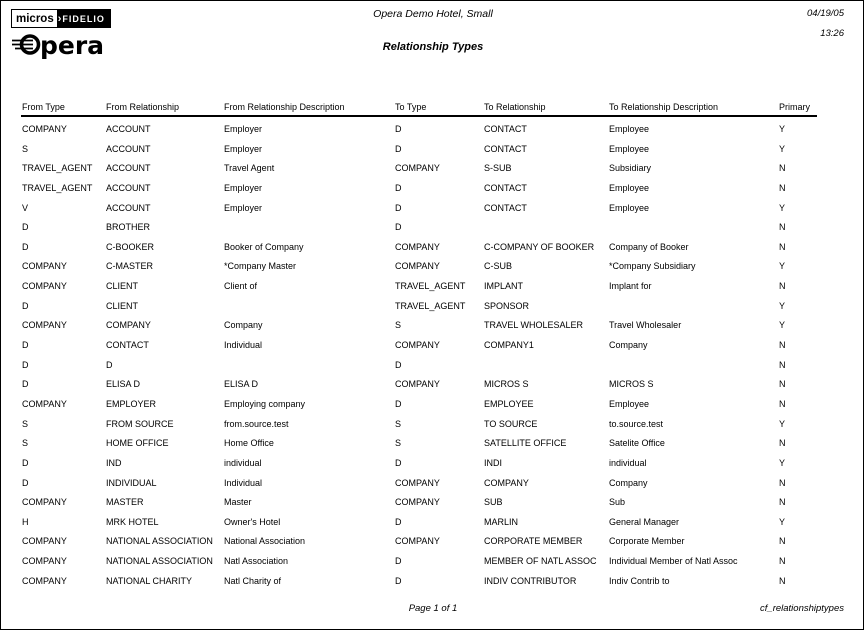 The width and height of the screenshot is (864, 630). I want to click on cell-from-relationship-description: Company, so click(243, 325).